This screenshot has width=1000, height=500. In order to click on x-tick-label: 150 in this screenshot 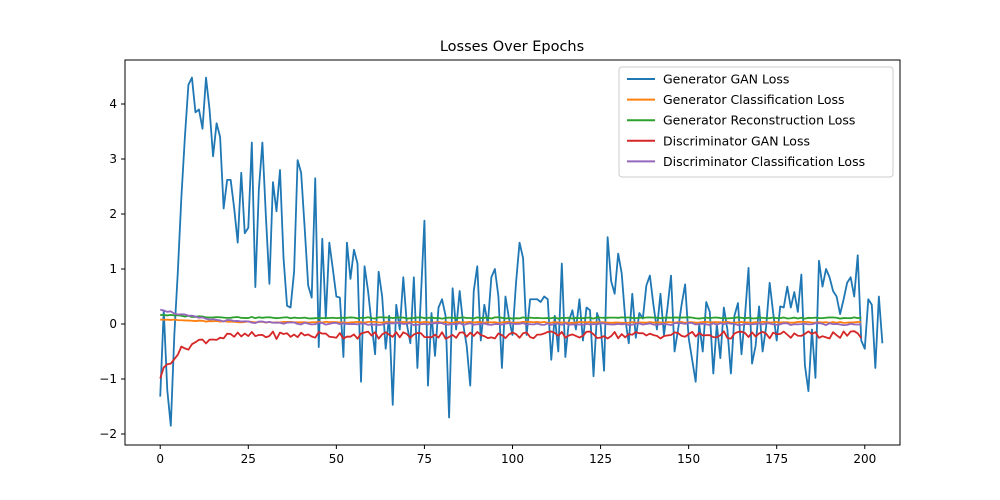, I will do `click(688, 459)`.